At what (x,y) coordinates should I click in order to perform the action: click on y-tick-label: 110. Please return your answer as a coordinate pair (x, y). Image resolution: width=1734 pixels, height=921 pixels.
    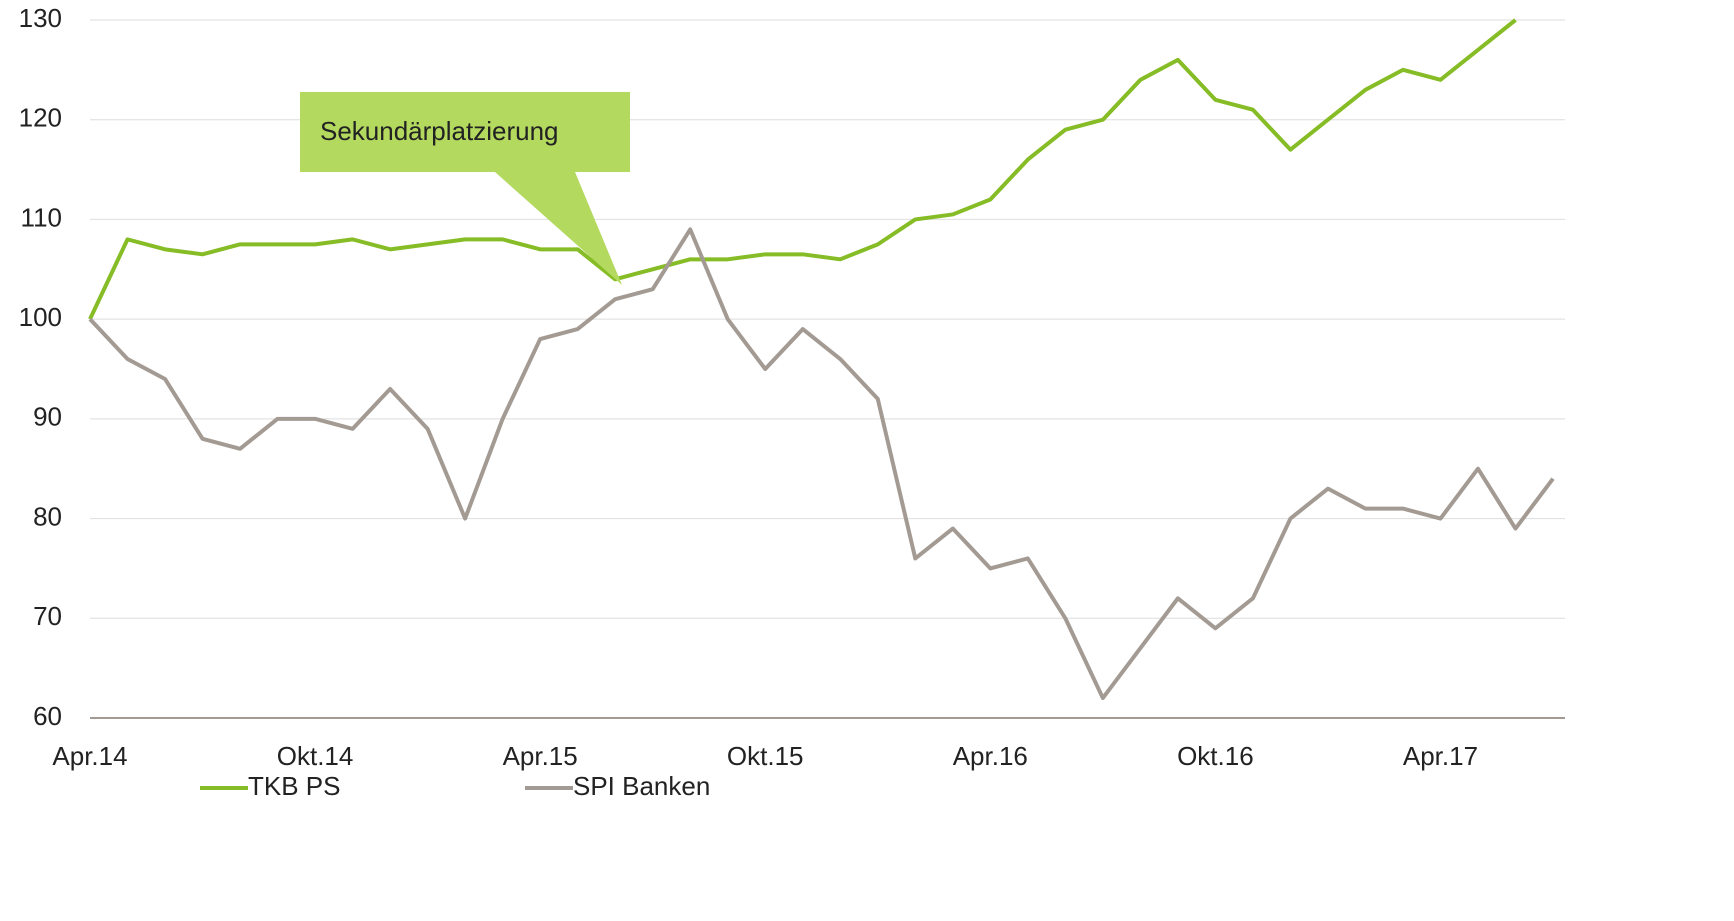
    Looking at the image, I should click on (41, 217).